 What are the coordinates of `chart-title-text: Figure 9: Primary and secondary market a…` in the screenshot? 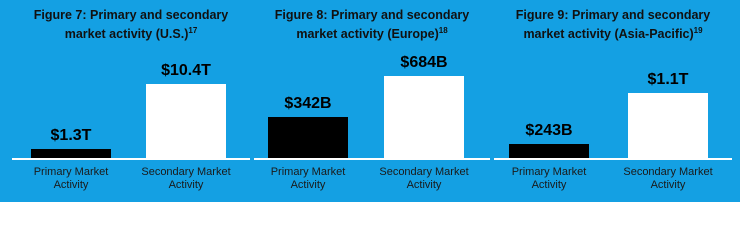 It's located at (613, 25).